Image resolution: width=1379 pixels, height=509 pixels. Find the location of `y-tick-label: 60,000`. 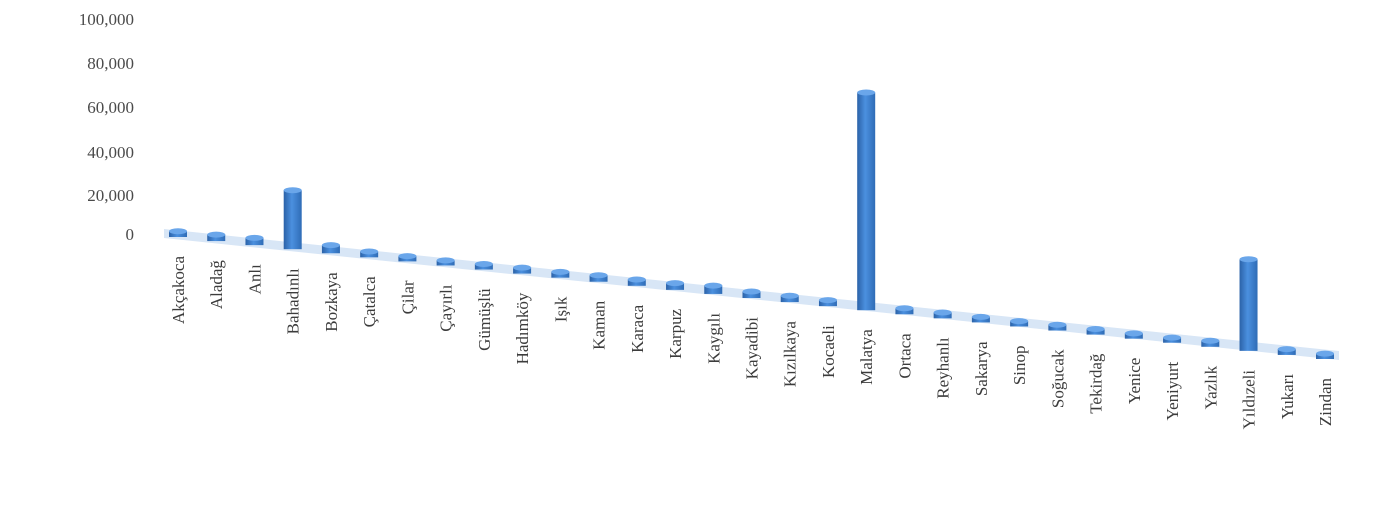

y-tick-label: 60,000 is located at coordinates (110, 107).